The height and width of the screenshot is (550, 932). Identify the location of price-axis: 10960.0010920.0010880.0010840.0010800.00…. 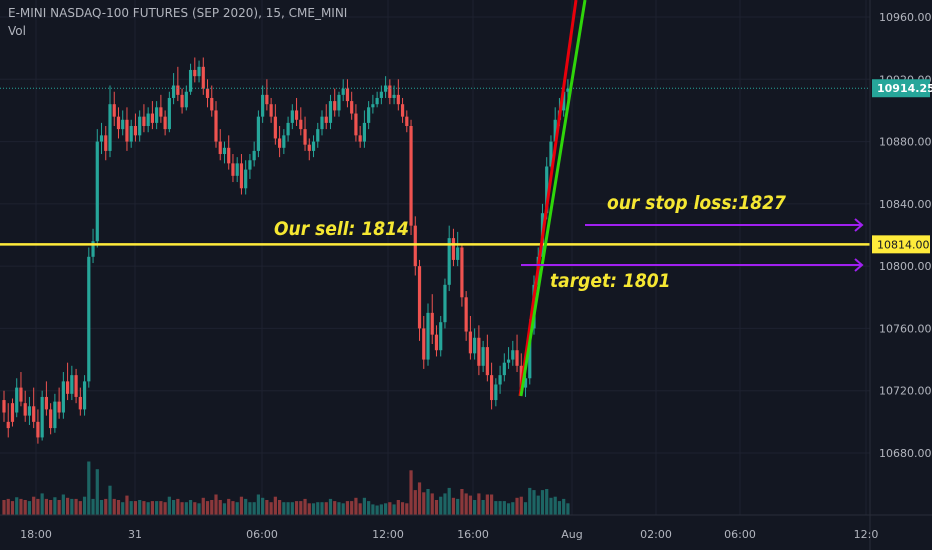
(900, 275).